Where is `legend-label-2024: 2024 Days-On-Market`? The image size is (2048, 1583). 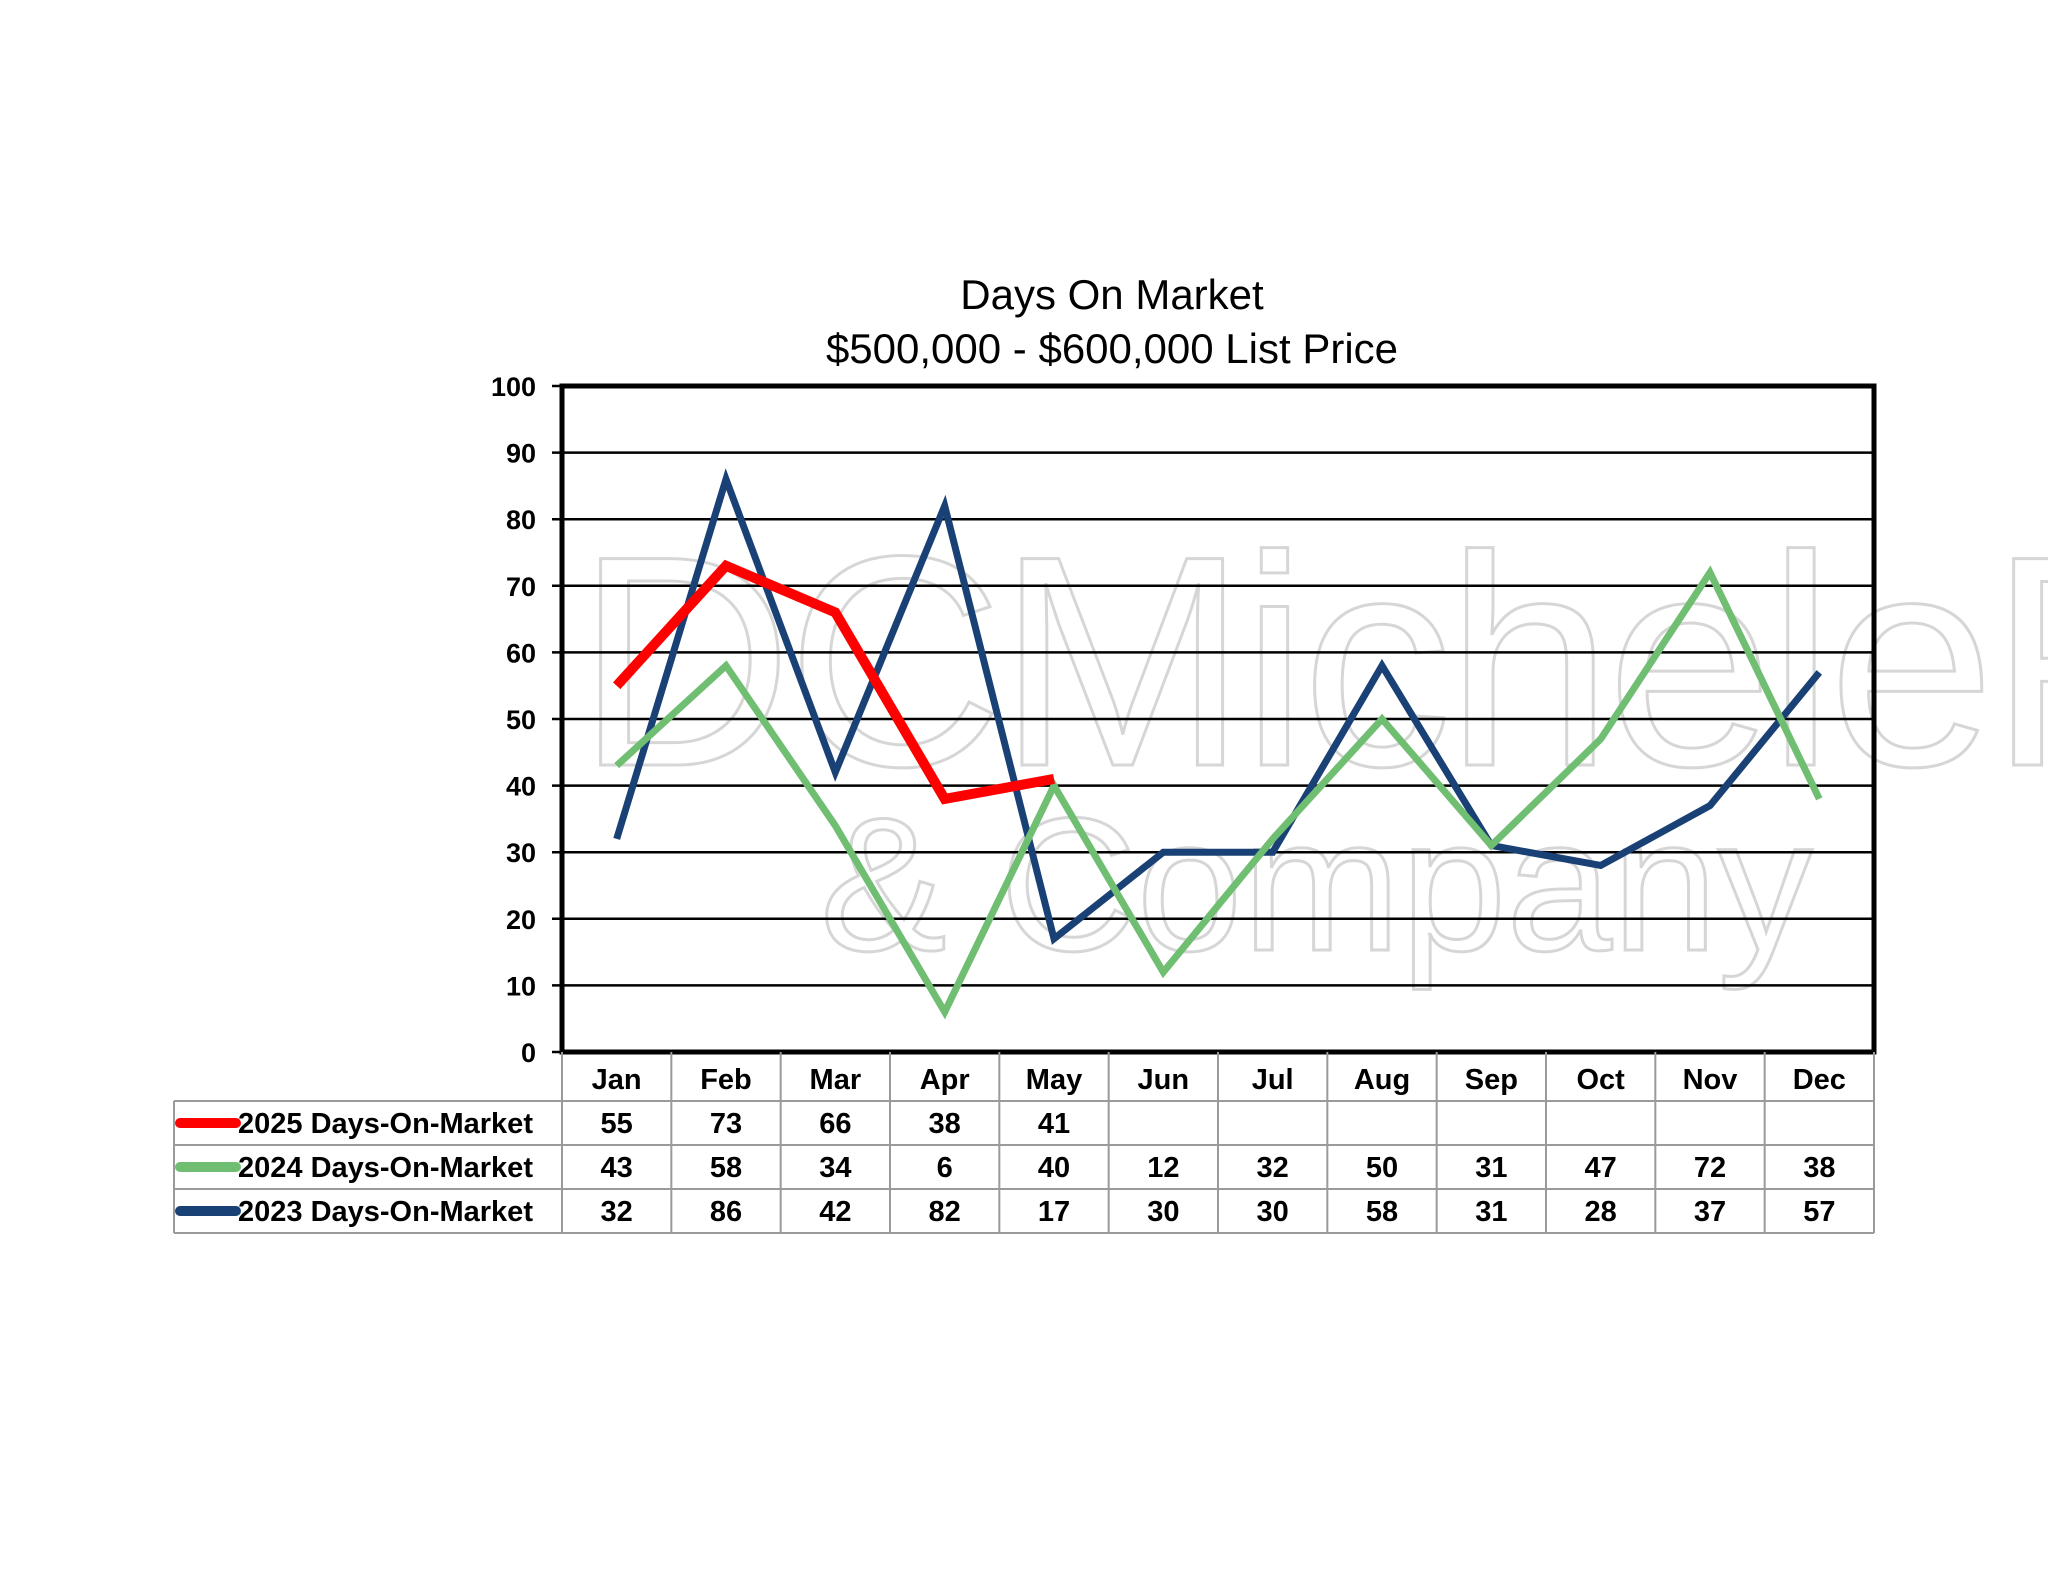
legend-label-2024: 2024 Days-On-Market is located at coordinates (385, 1168).